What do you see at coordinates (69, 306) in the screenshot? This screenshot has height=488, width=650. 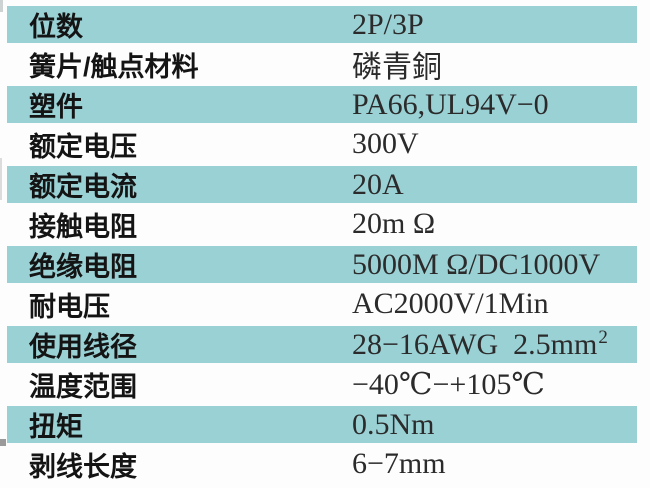 I see `row-label: 耐电压` at bounding box center [69, 306].